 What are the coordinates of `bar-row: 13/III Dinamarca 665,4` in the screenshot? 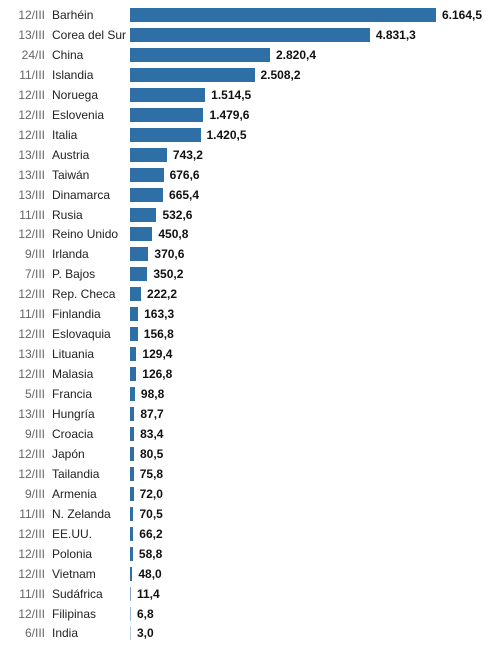 It's located at (249, 195).